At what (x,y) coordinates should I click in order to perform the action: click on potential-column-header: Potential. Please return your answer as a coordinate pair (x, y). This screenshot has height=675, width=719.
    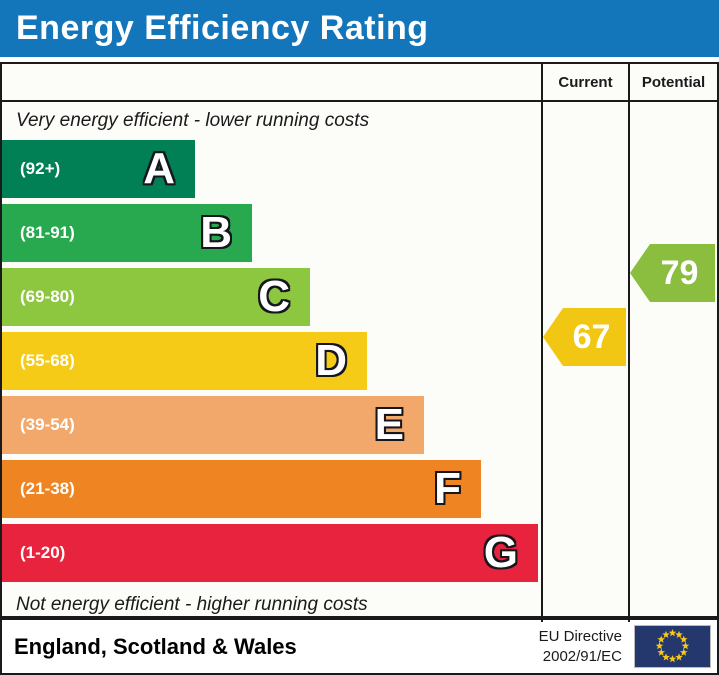
    Looking at the image, I should click on (672, 82).